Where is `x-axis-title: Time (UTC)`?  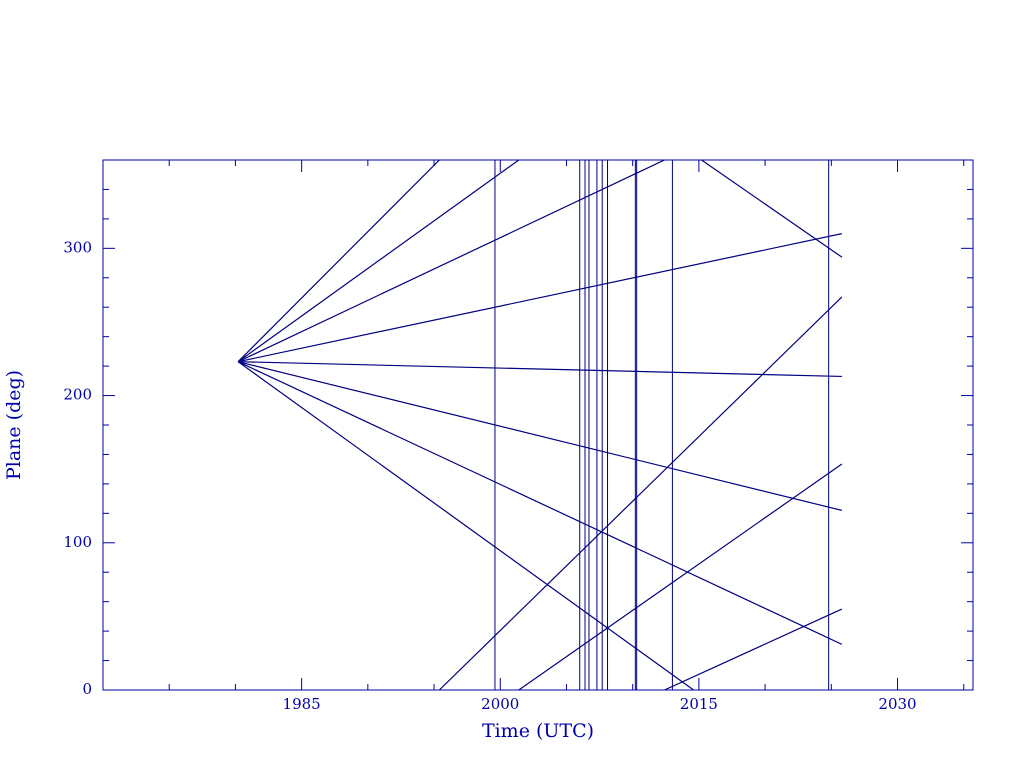
x-axis-title: Time (UTC) is located at coordinates (538, 731).